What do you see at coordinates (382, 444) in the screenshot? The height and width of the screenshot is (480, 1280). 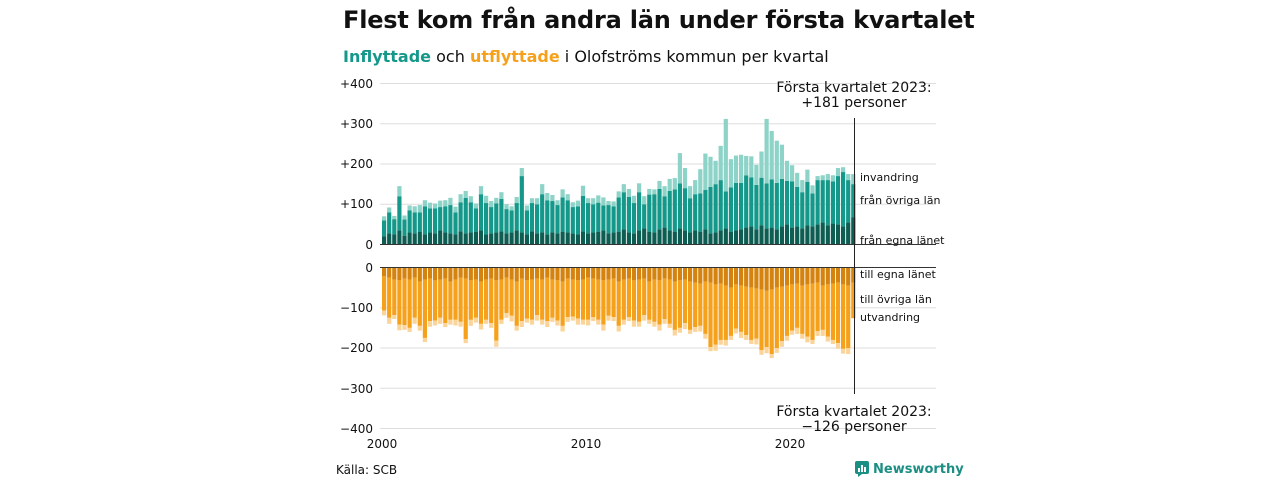 I see `x-tick-2000: 2000` at bounding box center [382, 444].